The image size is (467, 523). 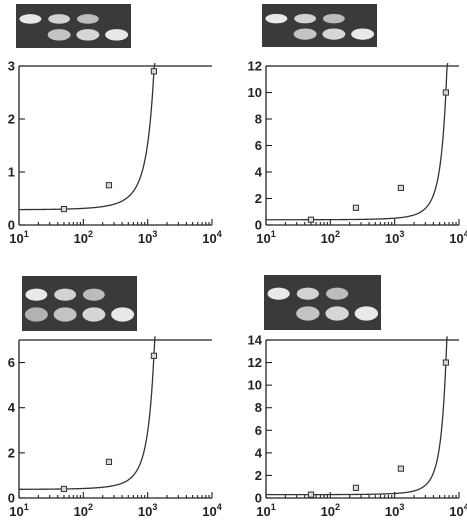 What do you see at coordinates (394, 237) in the screenshot?
I see `x-tick-label: 10³` at bounding box center [394, 237].